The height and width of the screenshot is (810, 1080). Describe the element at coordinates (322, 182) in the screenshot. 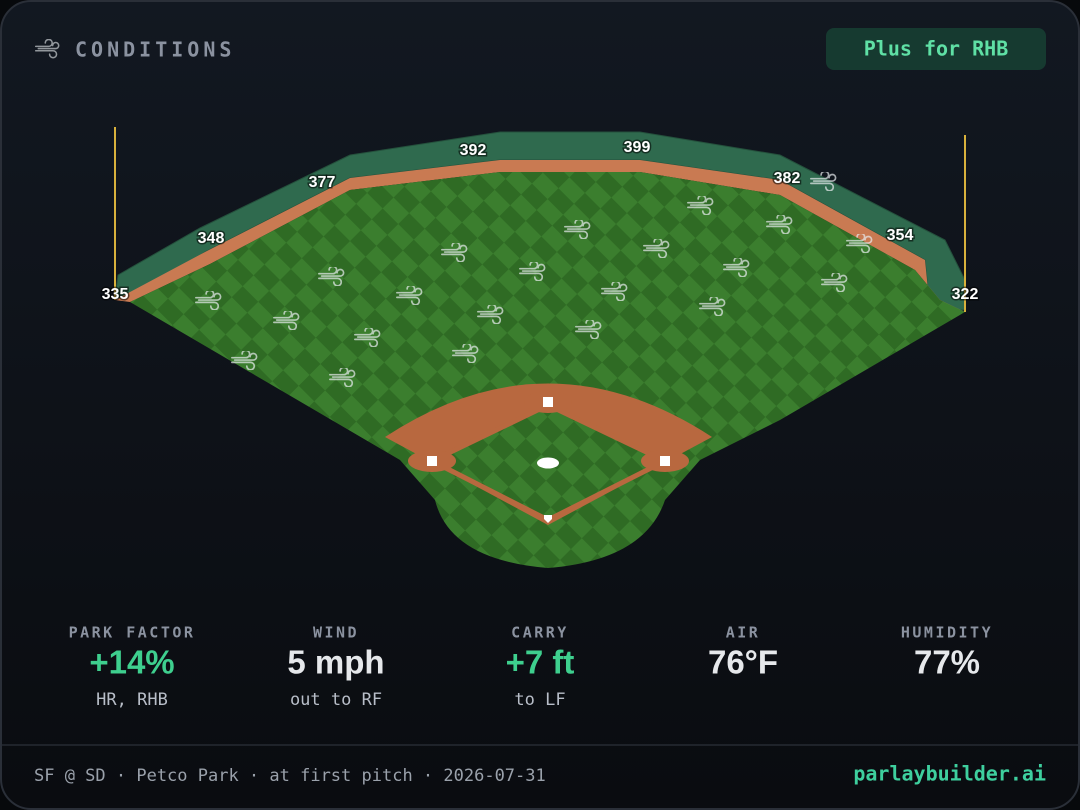

I see `distance-label: 377` at that location.